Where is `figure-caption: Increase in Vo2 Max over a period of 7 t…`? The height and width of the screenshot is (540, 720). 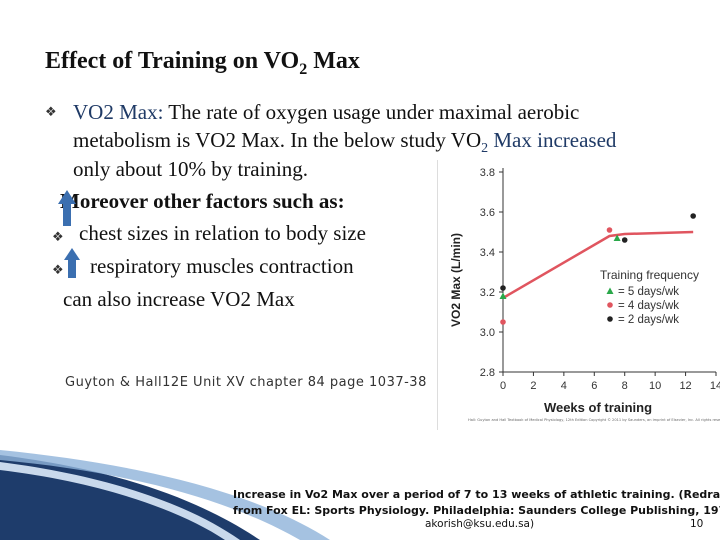 figure-caption: Increase in Vo2 Max over a period of 7 t… is located at coordinates (476, 503).